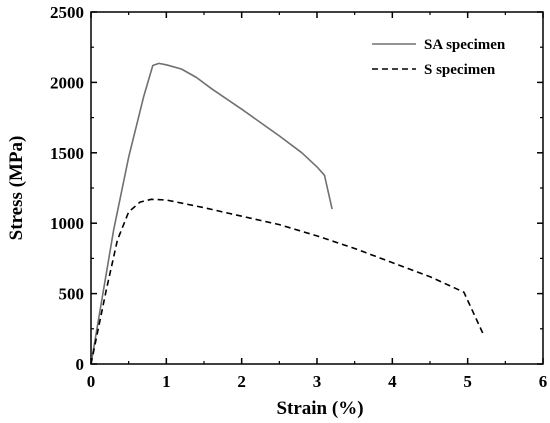  What do you see at coordinates (467, 381) in the screenshot?
I see `x-tick-label: 5` at bounding box center [467, 381].